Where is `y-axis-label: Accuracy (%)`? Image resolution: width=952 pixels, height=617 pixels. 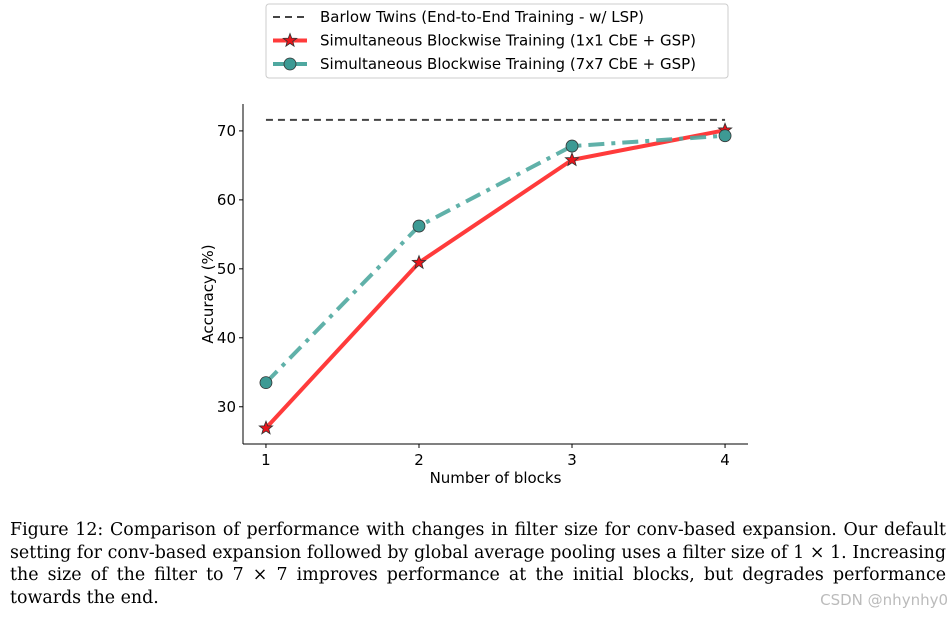
y-axis-label: Accuracy (%) is located at coordinates (208, 293).